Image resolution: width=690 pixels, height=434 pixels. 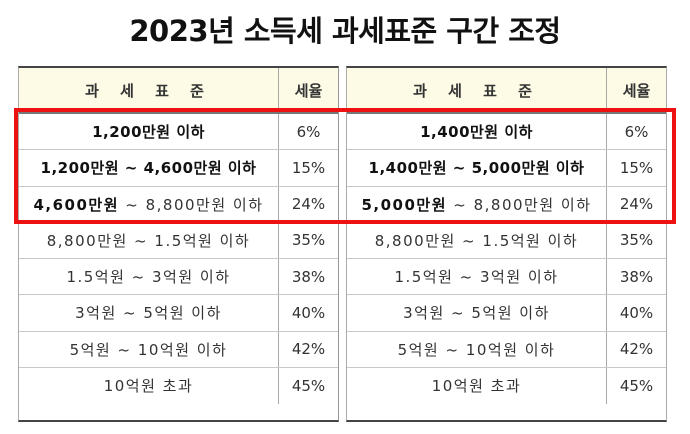 I want to click on table-row: 5,000만원 ~ 8,800만원 이하 24%, so click(x=506, y=204).